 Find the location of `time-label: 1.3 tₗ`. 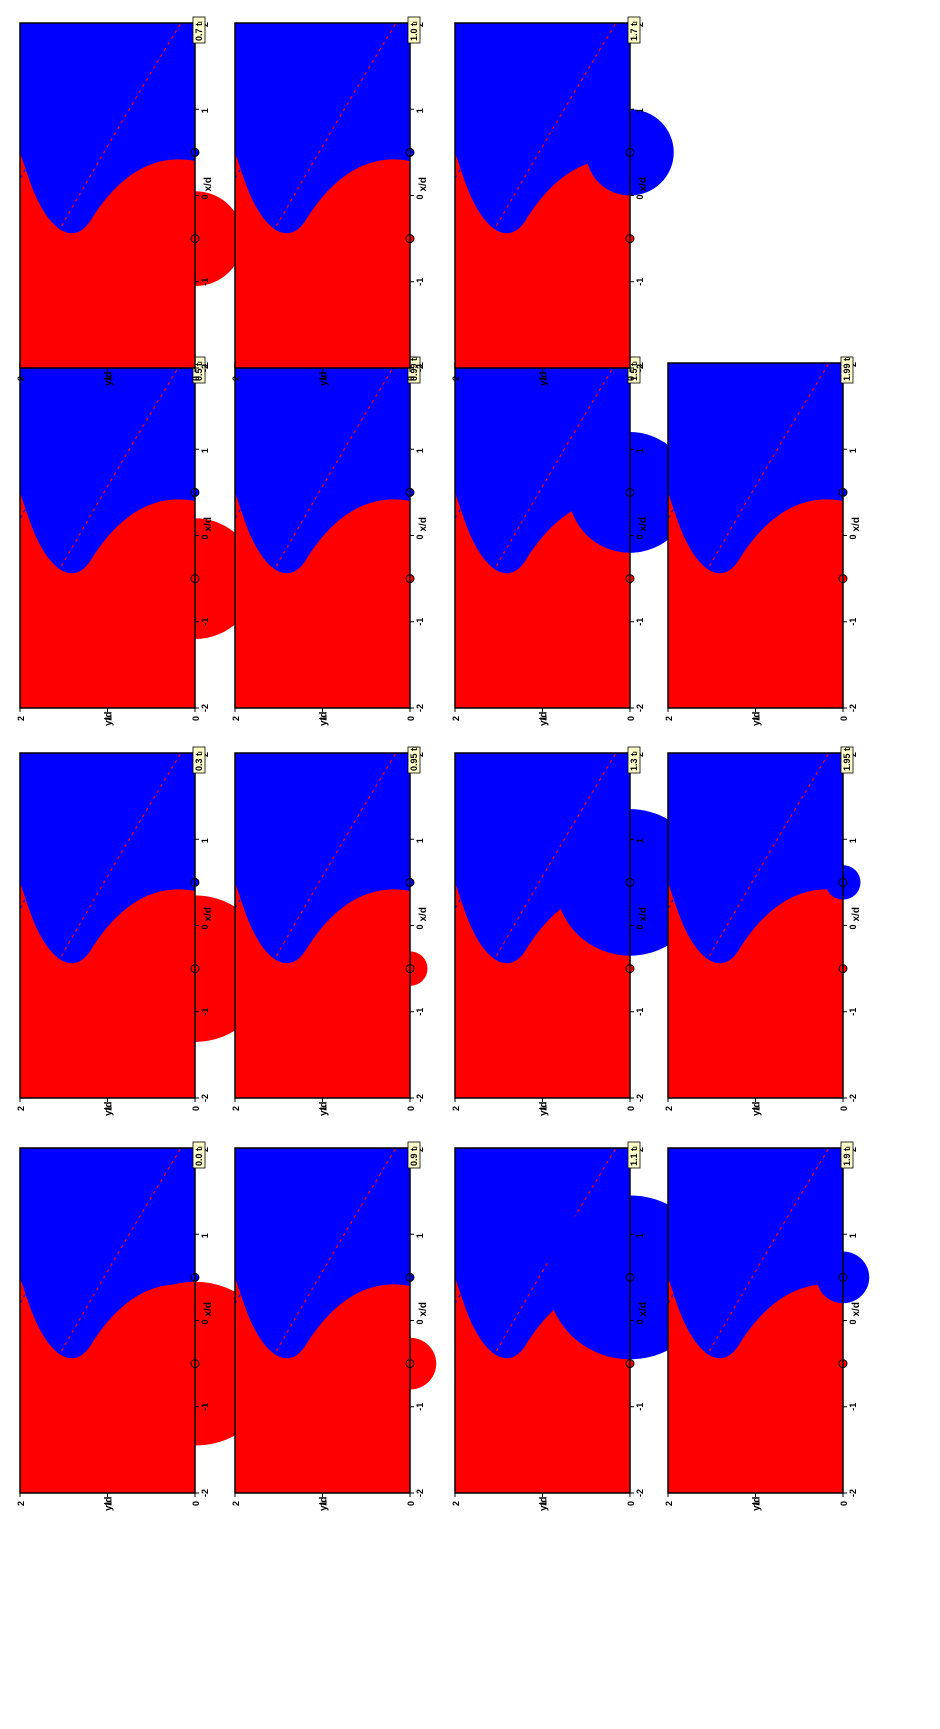

time-label: 1.3 tₗ is located at coordinates (634, 761).